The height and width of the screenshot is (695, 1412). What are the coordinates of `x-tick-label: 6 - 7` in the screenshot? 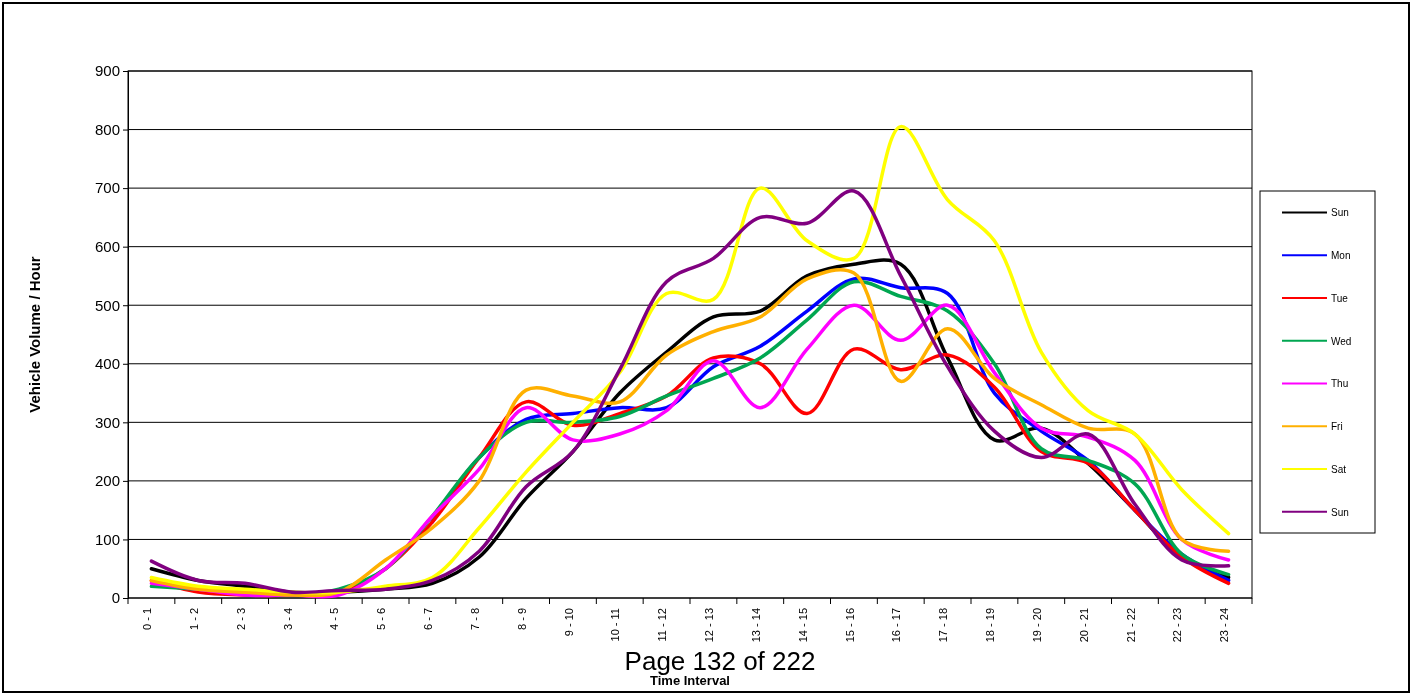 It's located at (428, 619).